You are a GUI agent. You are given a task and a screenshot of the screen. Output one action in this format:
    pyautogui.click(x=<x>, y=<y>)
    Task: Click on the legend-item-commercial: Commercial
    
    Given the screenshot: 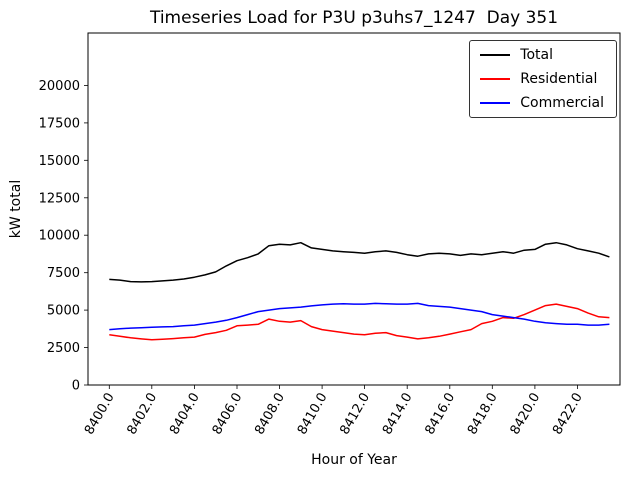 What is the action you would take?
    pyautogui.click(x=542, y=103)
    